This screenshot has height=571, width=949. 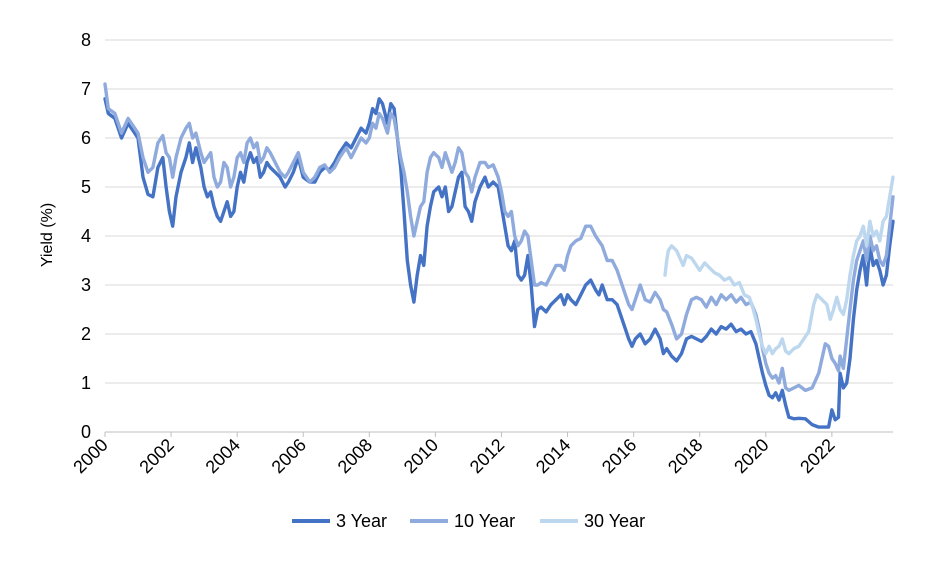 I want to click on x-tick-label: 2020, so click(x=751, y=456).